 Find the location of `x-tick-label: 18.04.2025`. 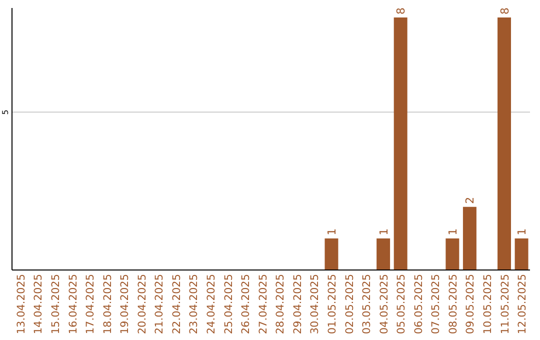

x-tick-label: 18.04.2025 is located at coordinates (108, 304).